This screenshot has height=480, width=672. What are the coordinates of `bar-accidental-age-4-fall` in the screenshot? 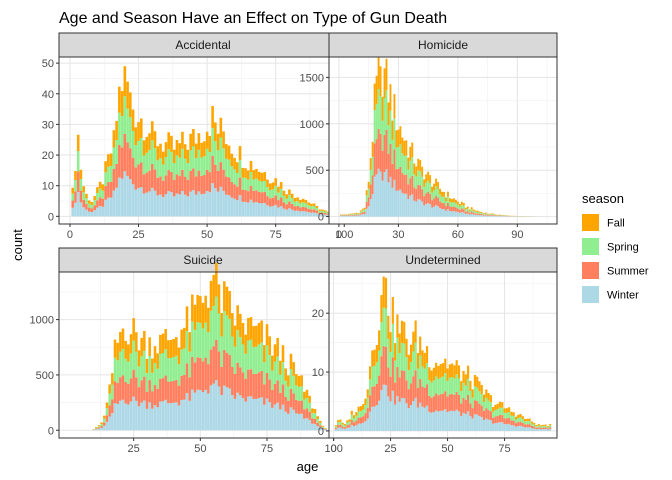 It's located at (81, 174).